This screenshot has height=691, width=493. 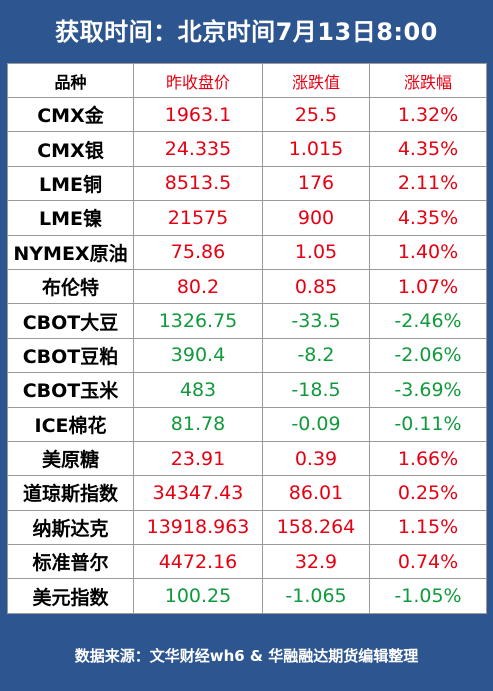 What do you see at coordinates (428, 355) in the screenshot?
I see `row-change-pct: -2.06%` at bounding box center [428, 355].